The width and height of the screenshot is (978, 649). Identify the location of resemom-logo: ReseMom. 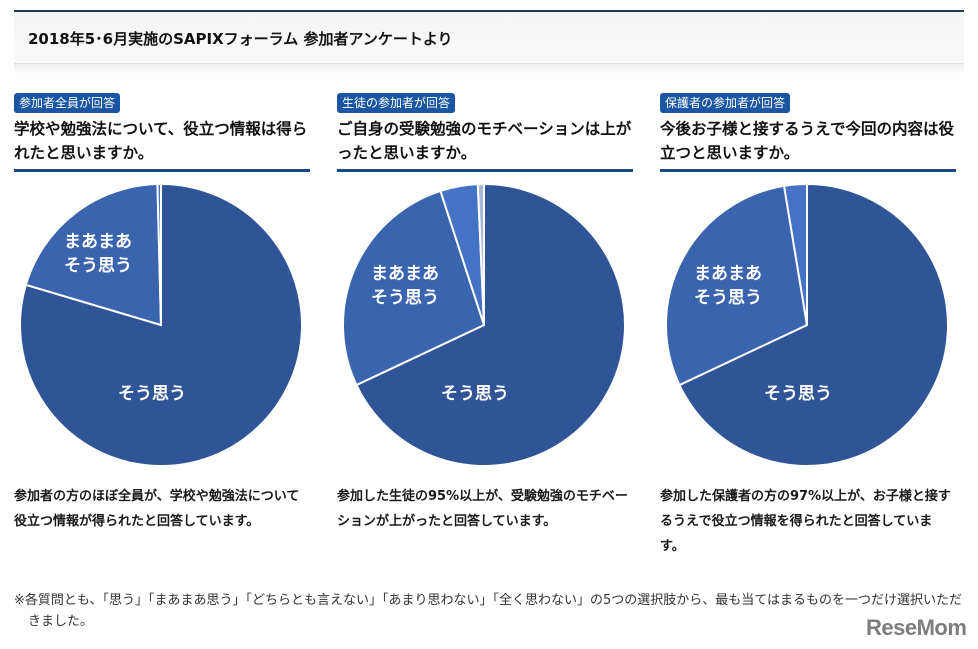
(916, 627).